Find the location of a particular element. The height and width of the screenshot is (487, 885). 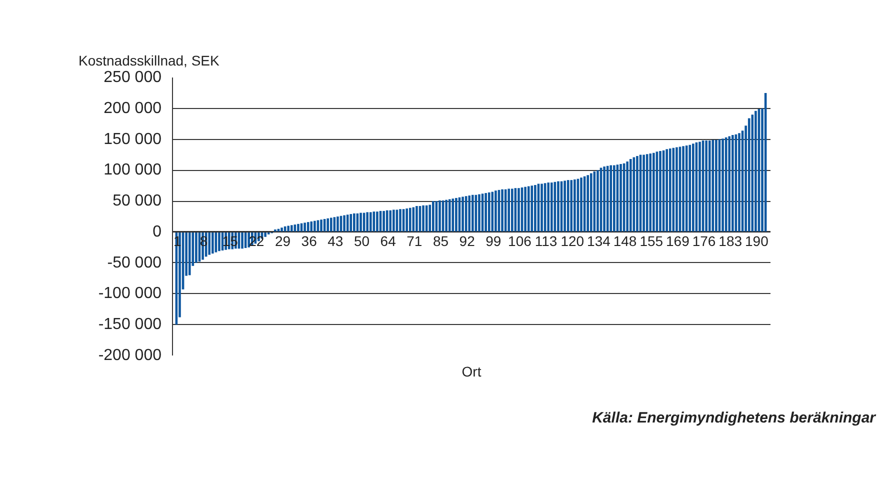

x-tick-label: 50 is located at coordinates (362, 240).